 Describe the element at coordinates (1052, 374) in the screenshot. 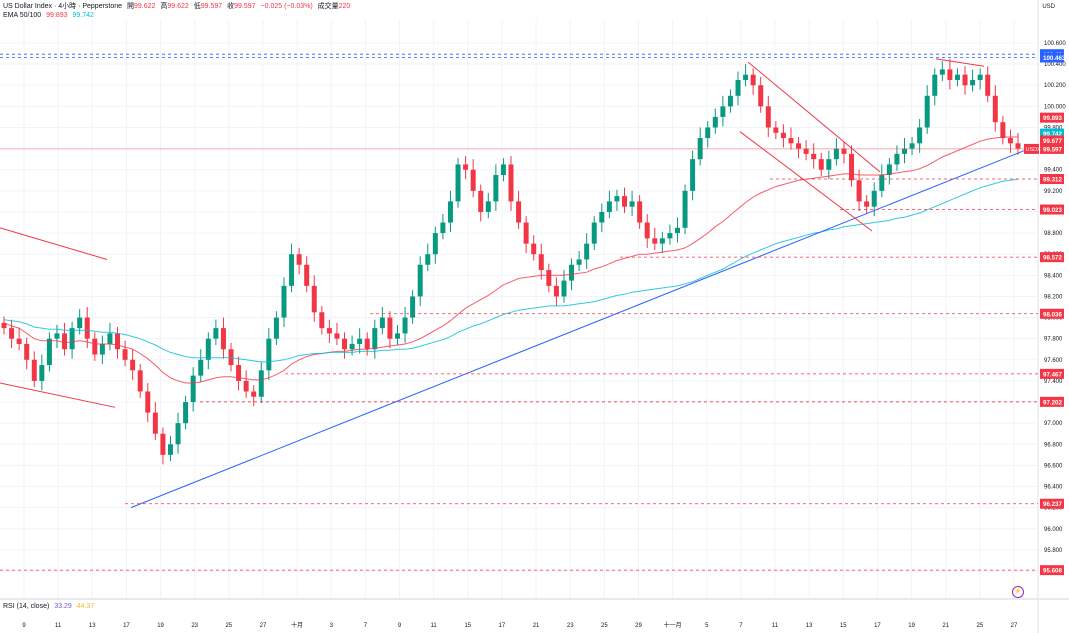

I see `price-label-text: 97.467` at that location.